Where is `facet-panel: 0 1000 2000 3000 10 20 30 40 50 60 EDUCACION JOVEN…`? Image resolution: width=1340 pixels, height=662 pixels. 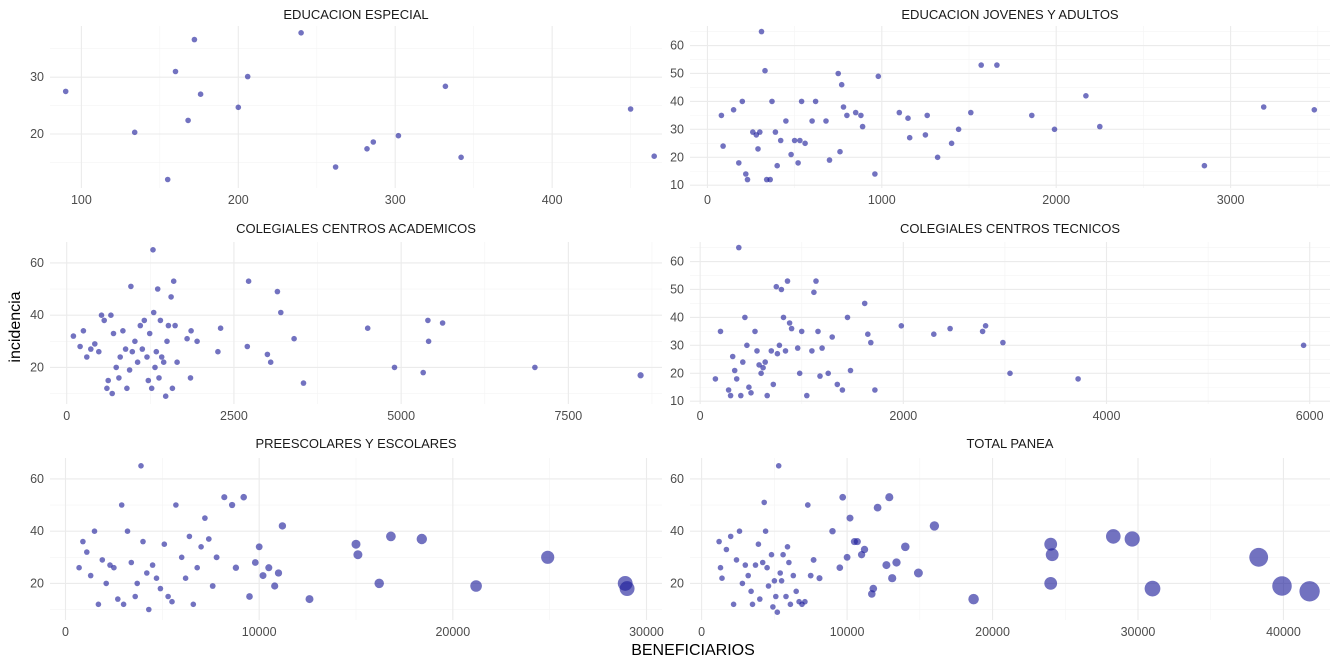
facet-panel: 0 1000 2000 3000 10 20 30 40 50 60 EDUCACION JOVEN… is located at coordinates (1000, 107).